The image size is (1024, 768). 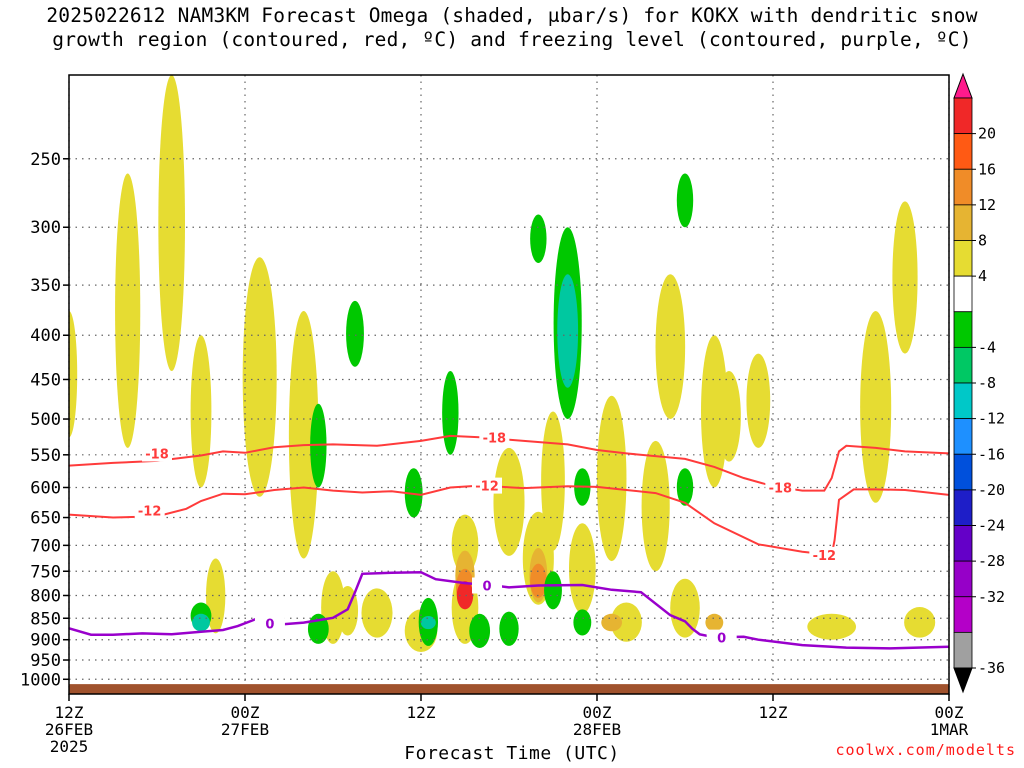 I want to click on pressure-tick-label: 350, so click(x=45, y=286).